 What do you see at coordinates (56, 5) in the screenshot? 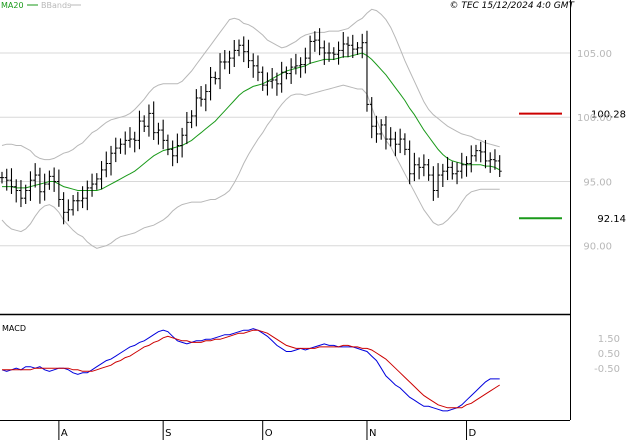
I see `legend-bbands: BBands` at bounding box center [56, 5].